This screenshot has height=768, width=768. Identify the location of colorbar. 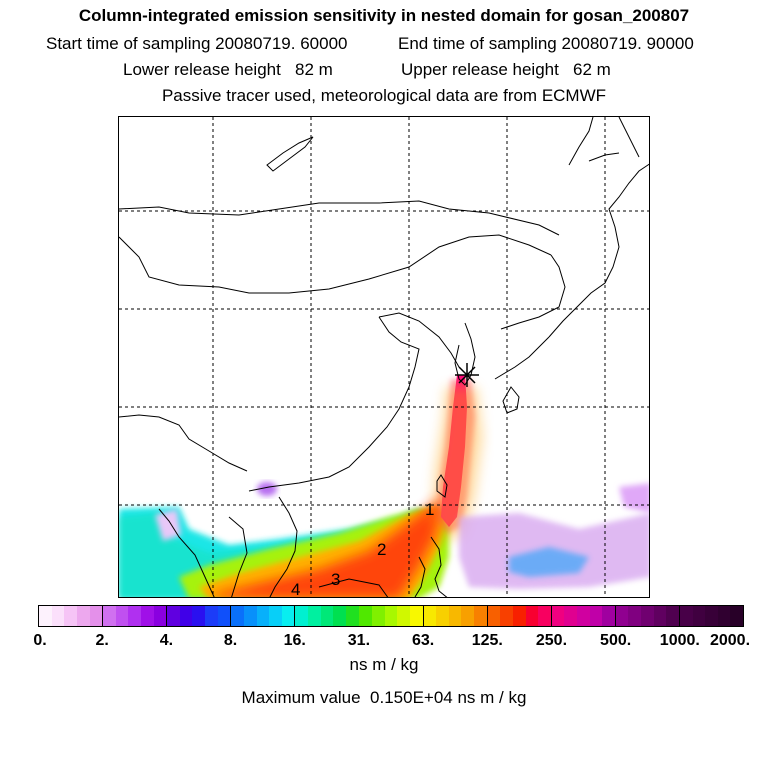
(391, 616).